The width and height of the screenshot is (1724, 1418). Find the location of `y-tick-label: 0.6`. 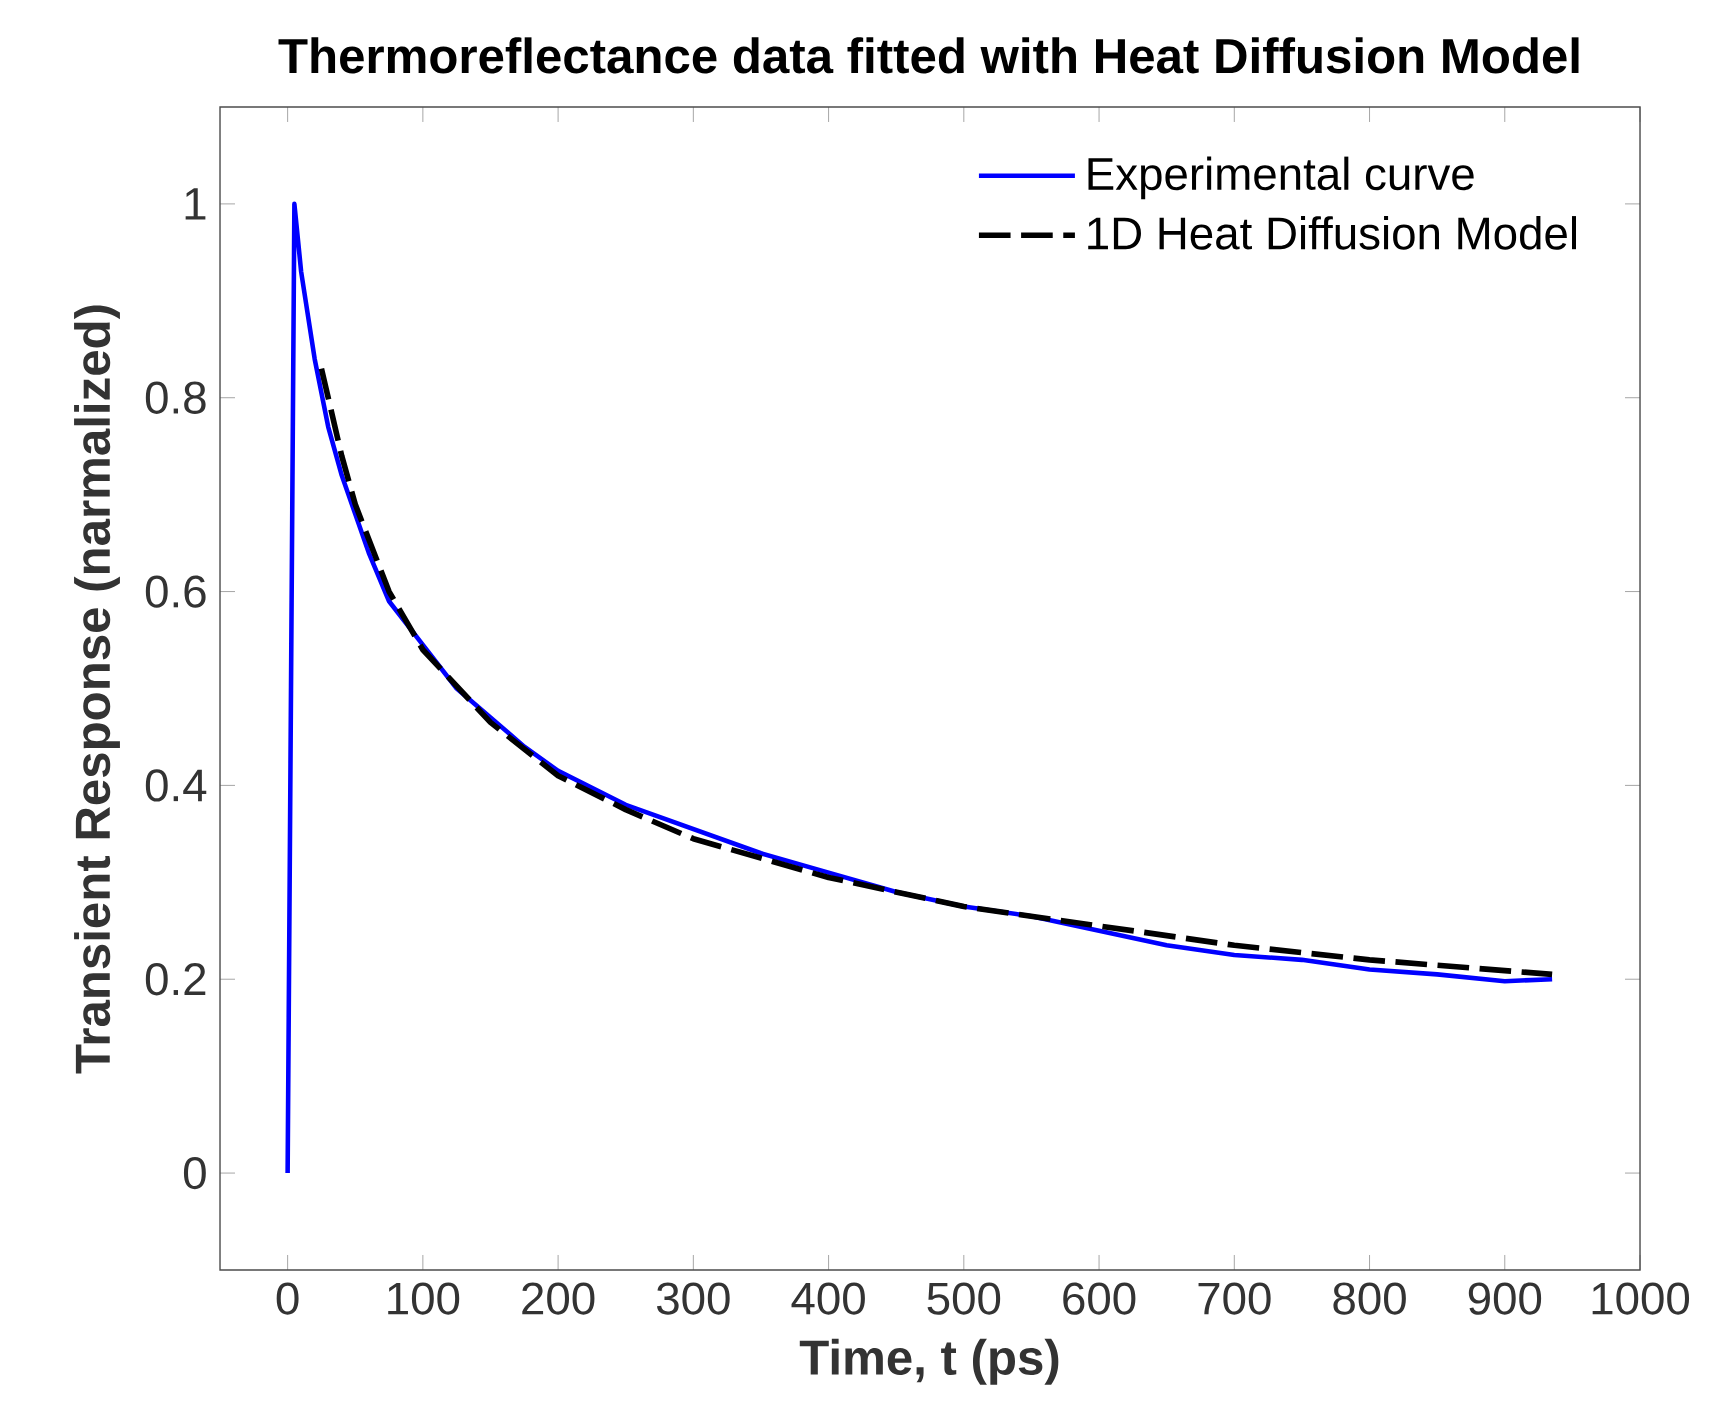

y-tick-label: 0.6 is located at coordinates (175, 591).